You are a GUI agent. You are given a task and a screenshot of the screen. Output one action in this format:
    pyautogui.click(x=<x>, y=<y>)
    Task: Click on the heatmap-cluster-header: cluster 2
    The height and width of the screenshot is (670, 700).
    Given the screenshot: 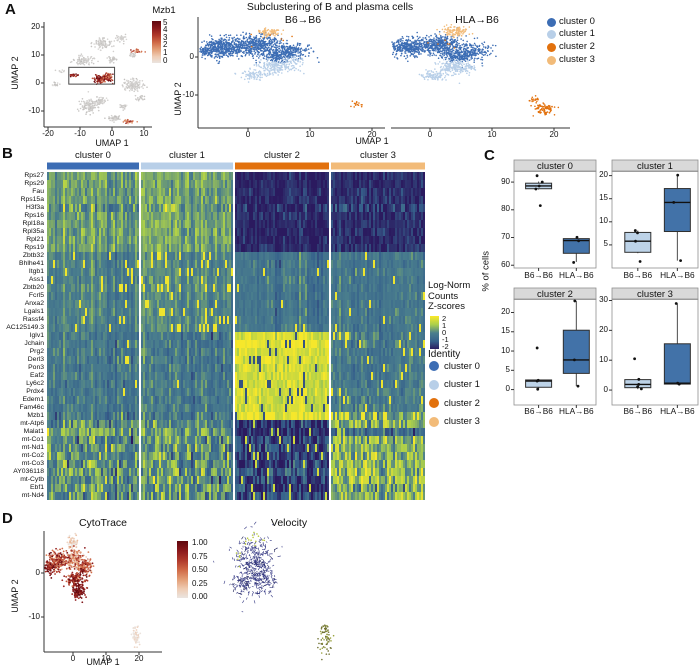 What is the action you would take?
    pyautogui.click(x=282, y=155)
    